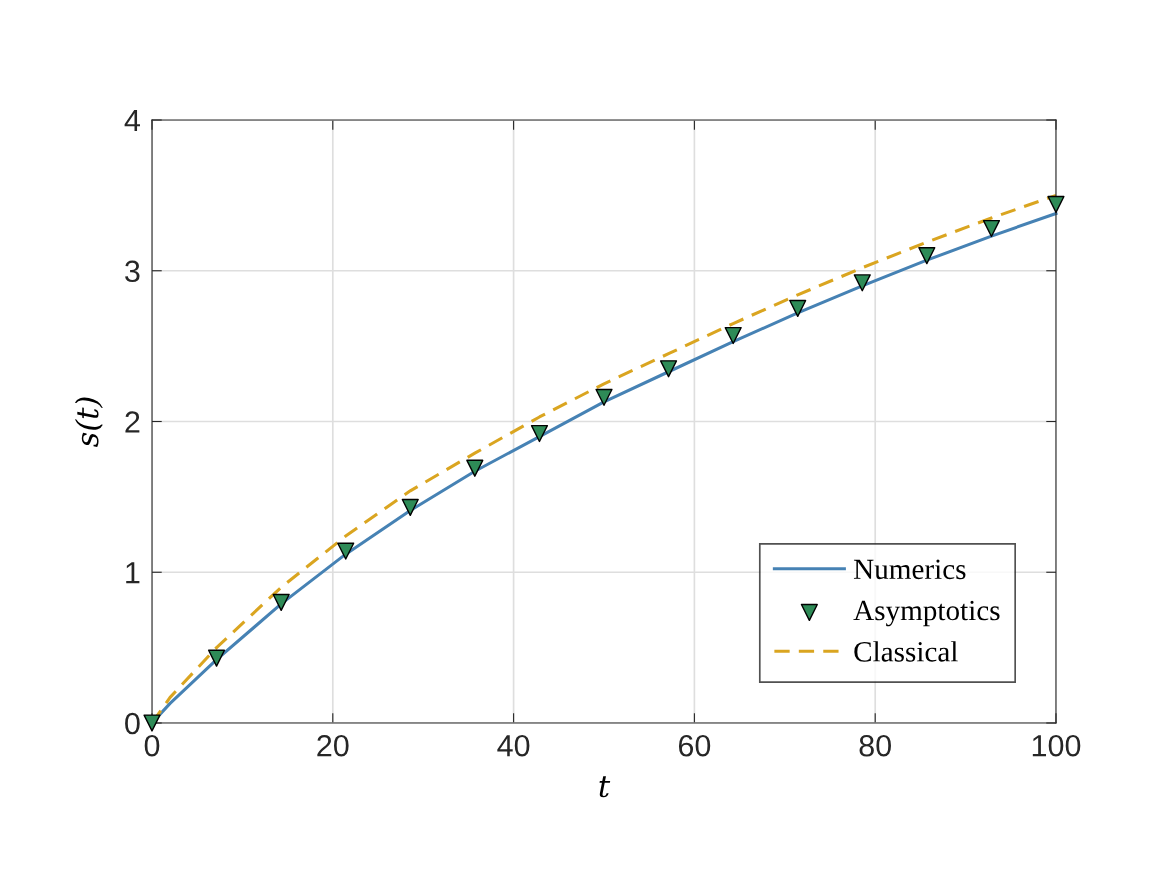 The image size is (1167, 875). What do you see at coordinates (694, 745) in the screenshot?
I see `x-tick-label: 60` at bounding box center [694, 745].